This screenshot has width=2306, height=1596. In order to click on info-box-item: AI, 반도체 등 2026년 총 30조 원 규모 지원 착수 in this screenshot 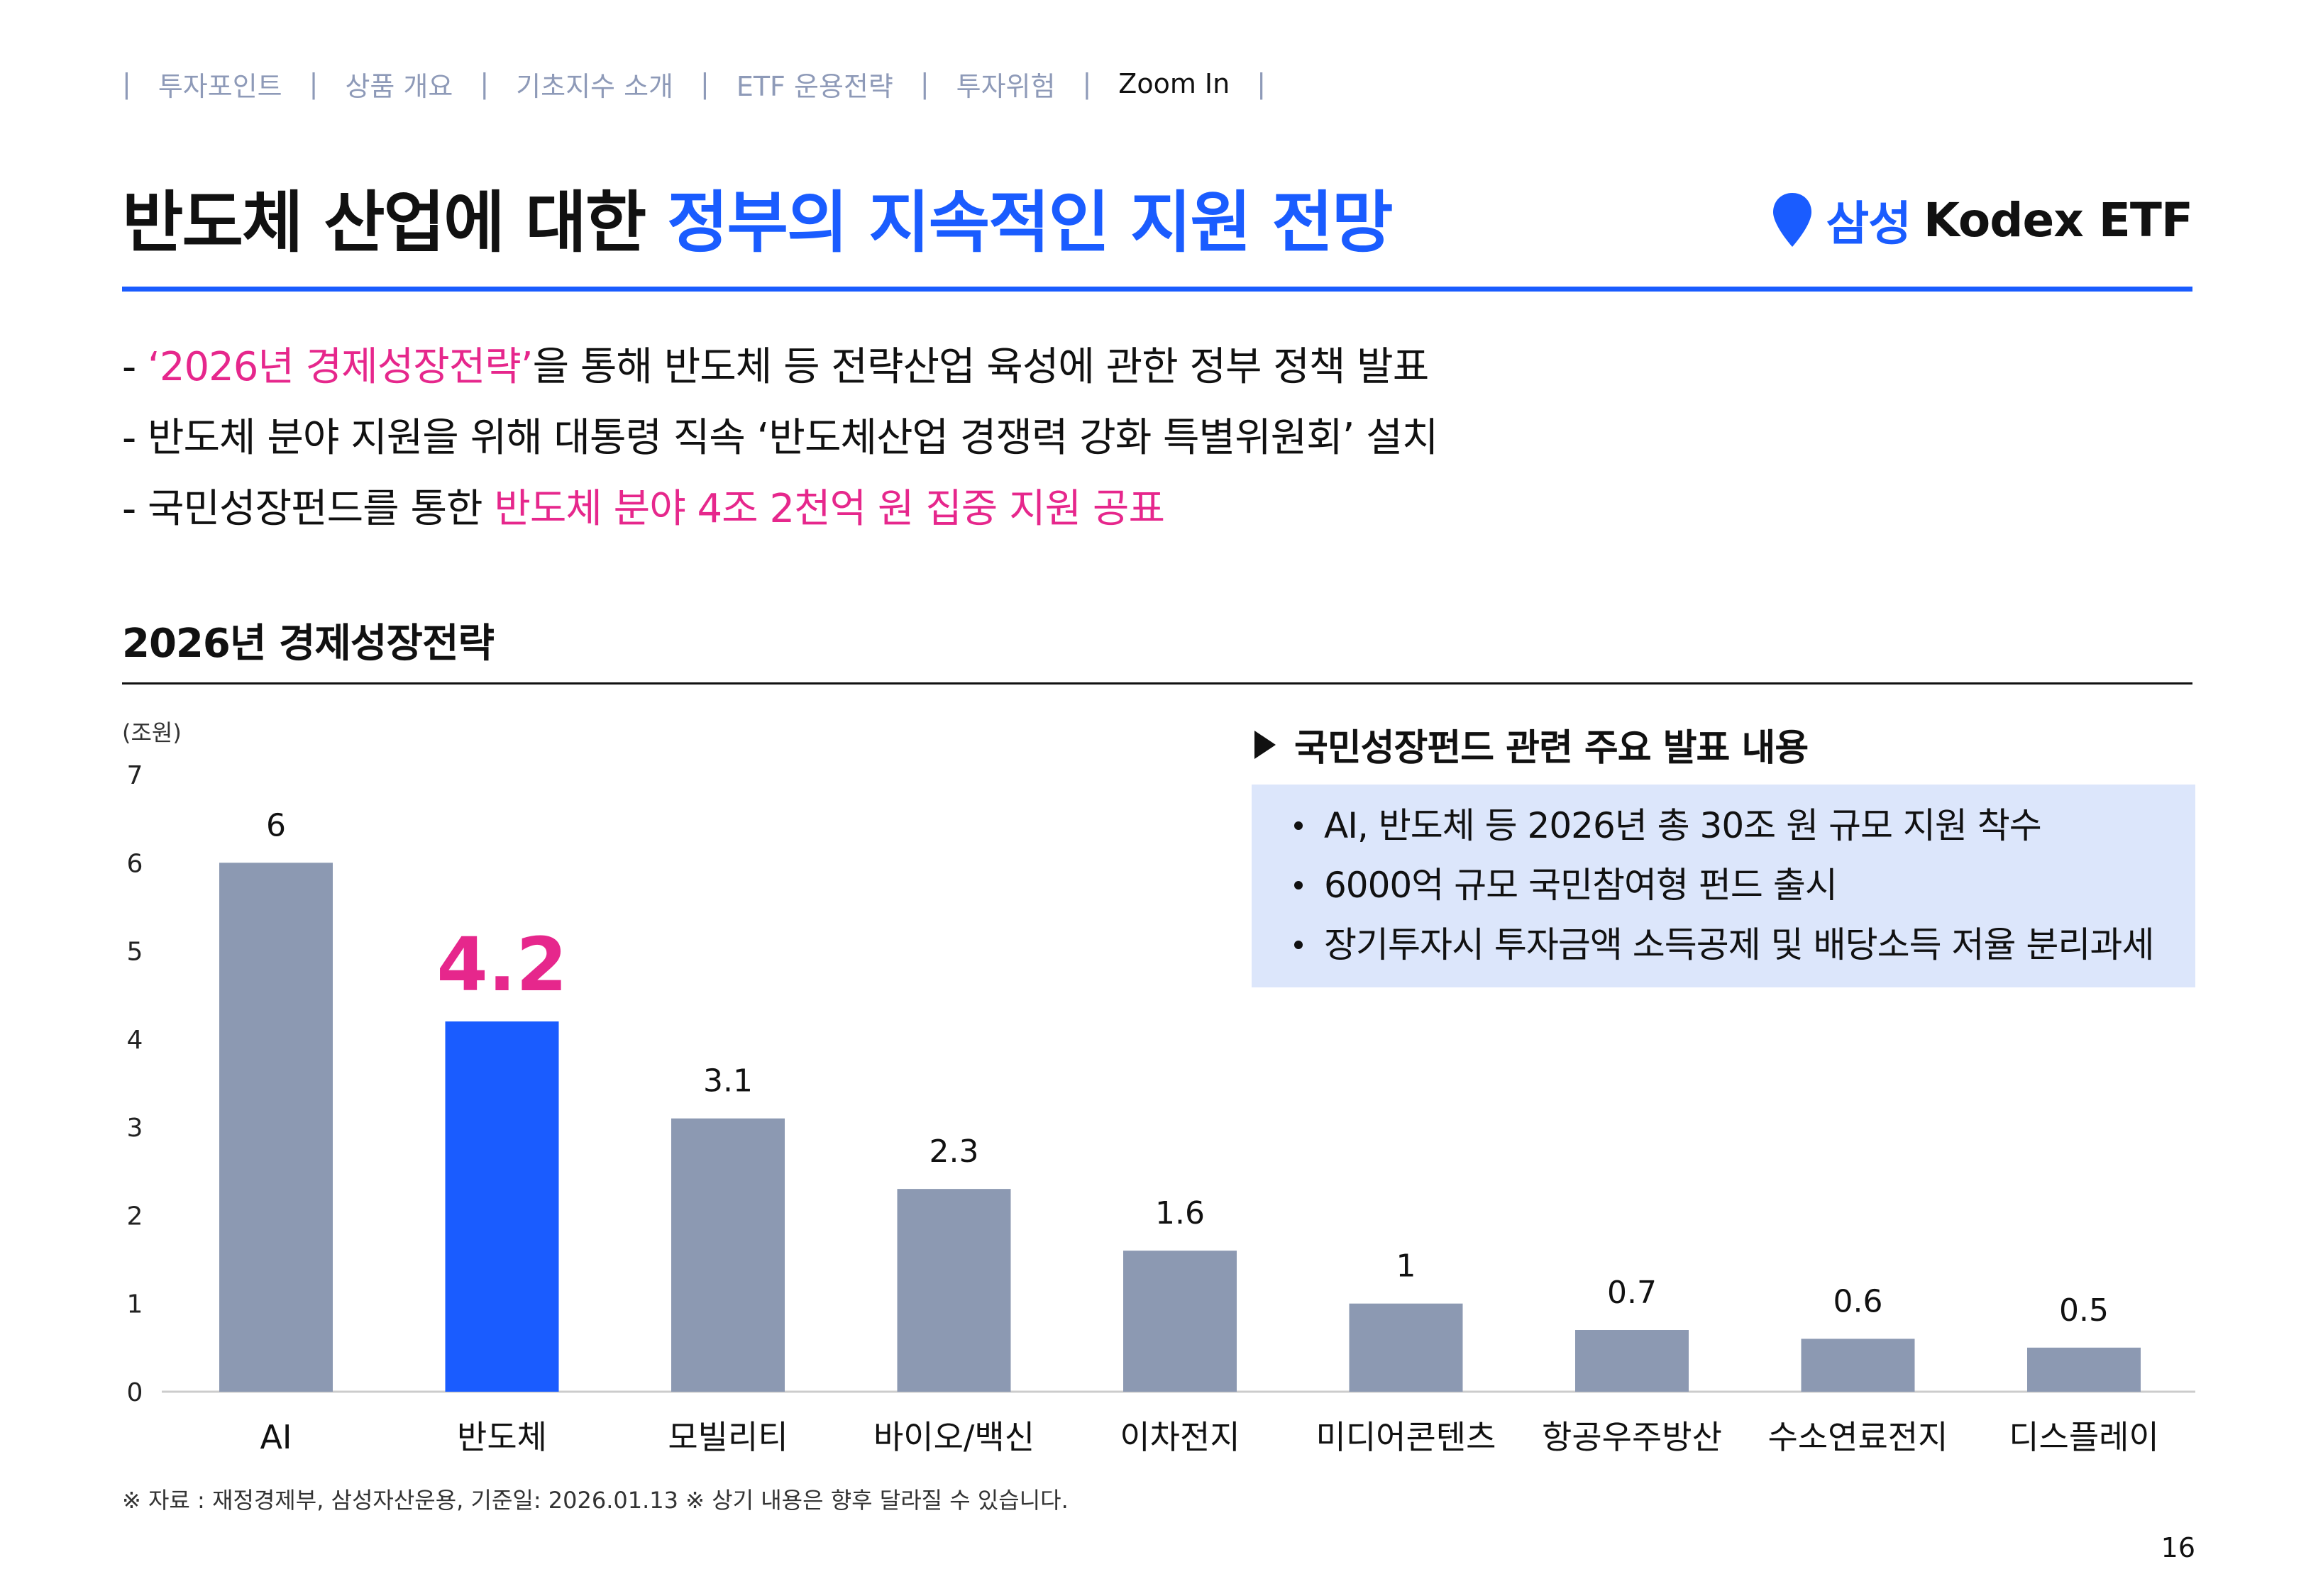, I will do `click(1745, 825)`.